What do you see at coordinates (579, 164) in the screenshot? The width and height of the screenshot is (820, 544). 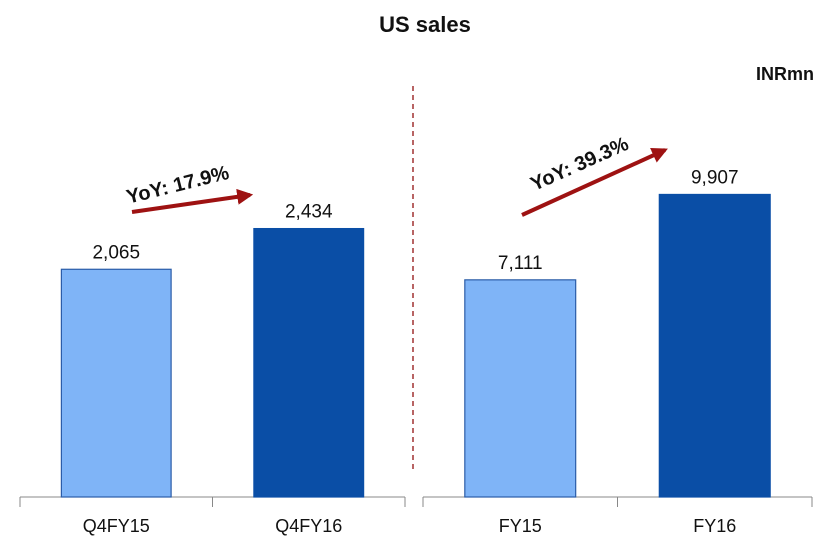 I see `annotation: YoY: 39.3%` at bounding box center [579, 164].